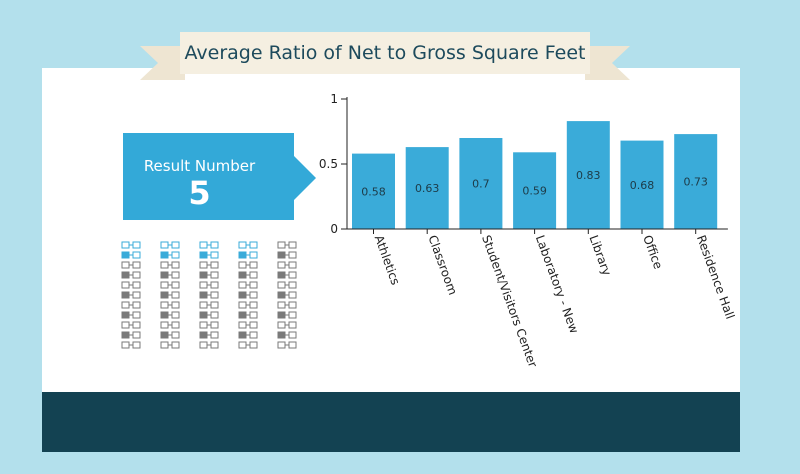 This screenshot has height=474, width=800. Describe the element at coordinates (305, 178) in the screenshot. I see `result-pointer` at that location.